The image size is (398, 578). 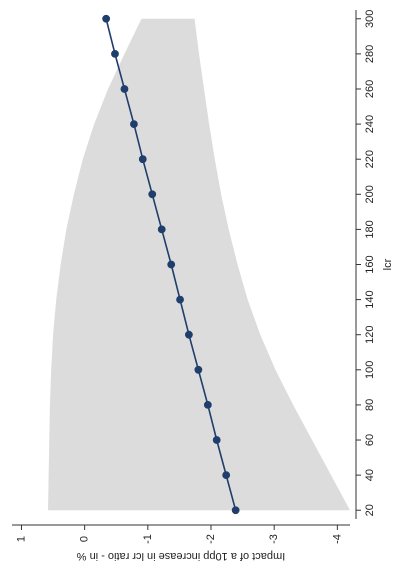 What do you see at coordinates (370, 89) in the screenshot?
I see `x-tick-label: 260` at bounding box center [370, 89].